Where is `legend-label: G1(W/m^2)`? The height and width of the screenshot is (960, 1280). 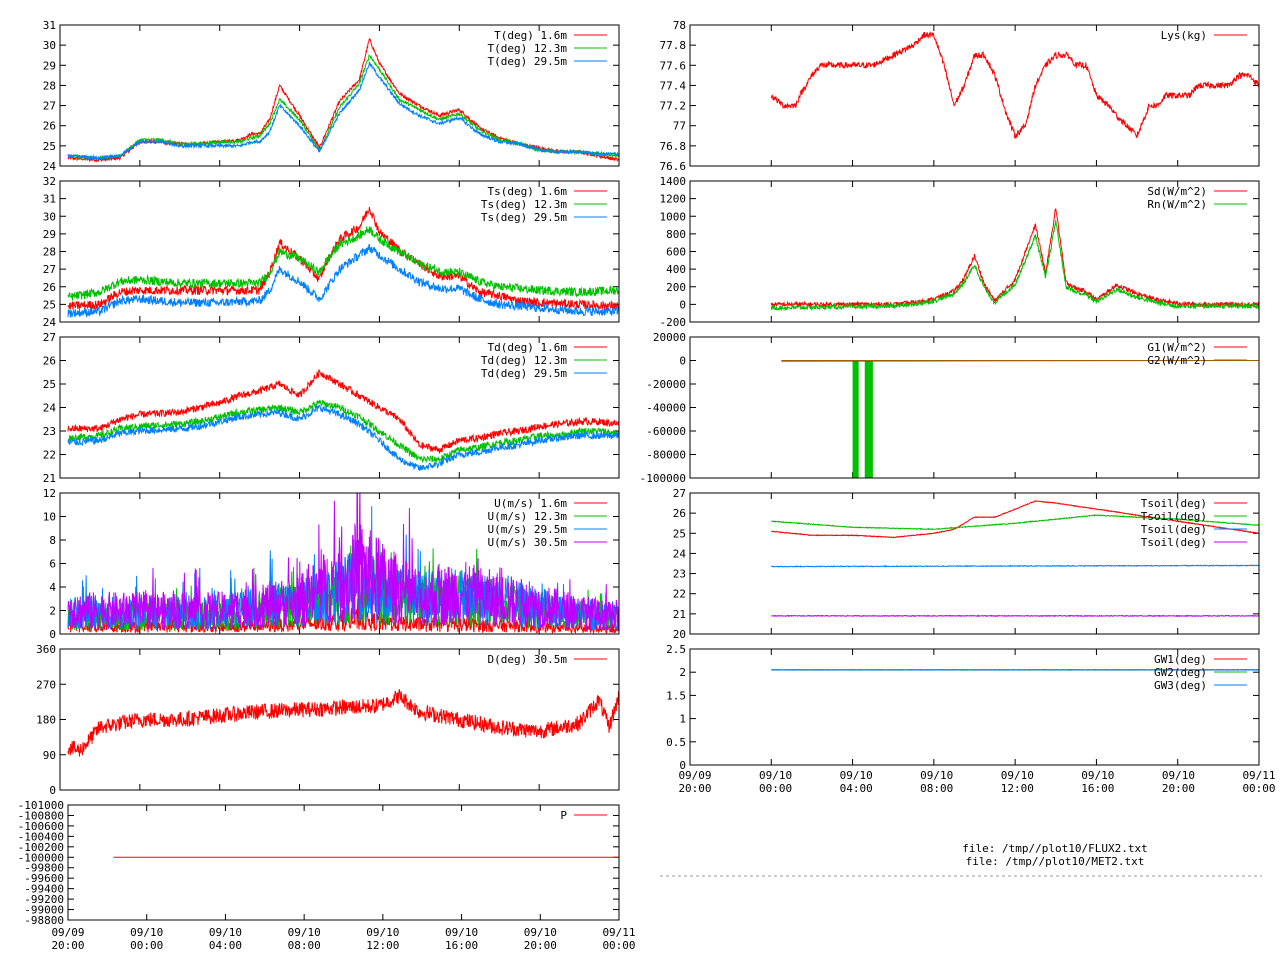
legend-label: G1(W/m^2) is located at coordinates (1177, 347).